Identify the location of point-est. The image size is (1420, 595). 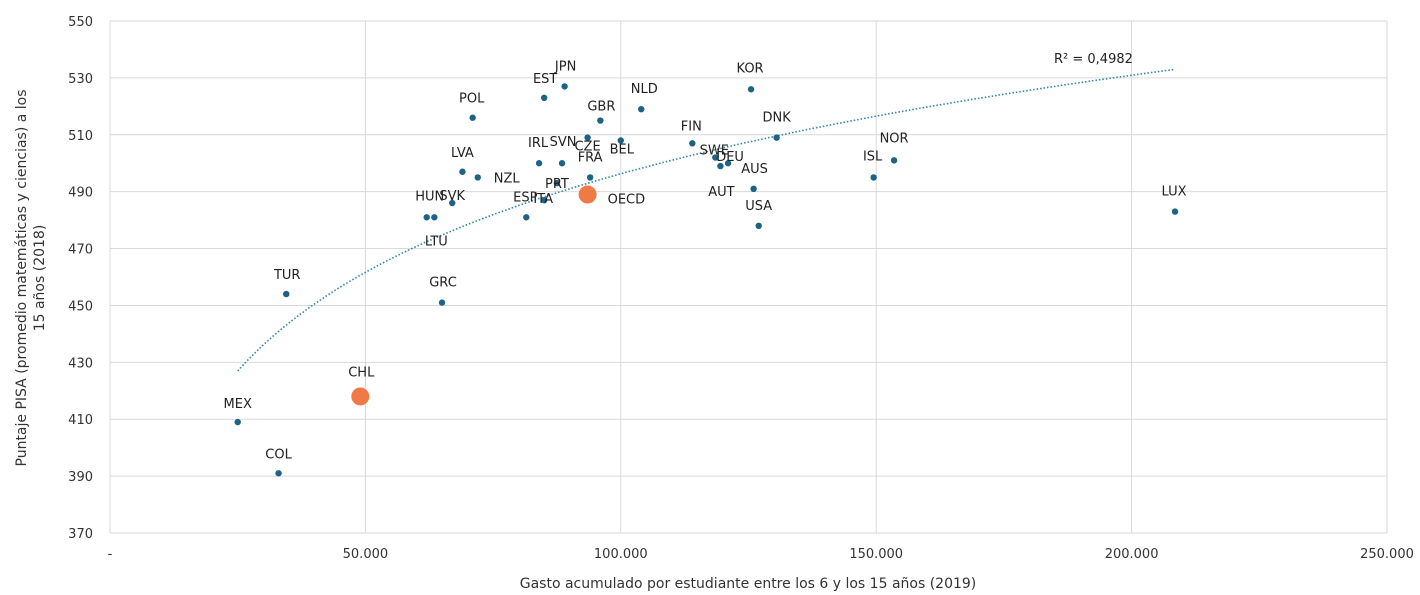
(544, 98).